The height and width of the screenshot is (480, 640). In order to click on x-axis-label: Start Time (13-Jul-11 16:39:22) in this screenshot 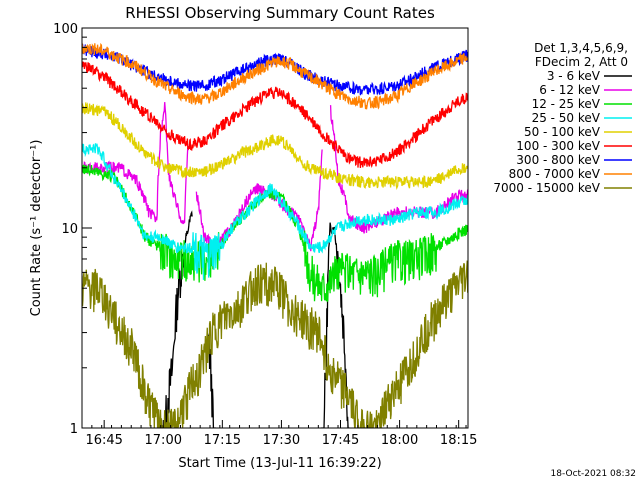, I will do `click(279, 463)`.